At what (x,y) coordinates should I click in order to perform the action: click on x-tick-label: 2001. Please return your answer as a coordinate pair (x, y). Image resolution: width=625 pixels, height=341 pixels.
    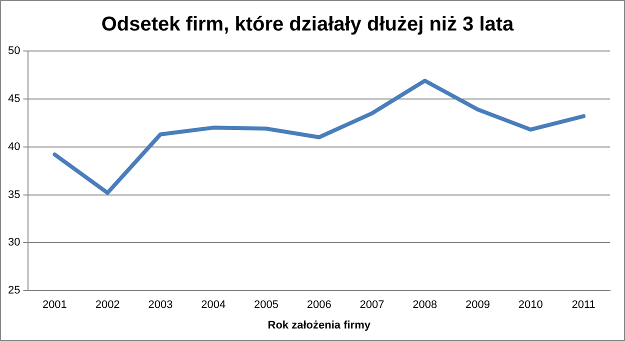
    Looking at the image, I should click on (54, 305).